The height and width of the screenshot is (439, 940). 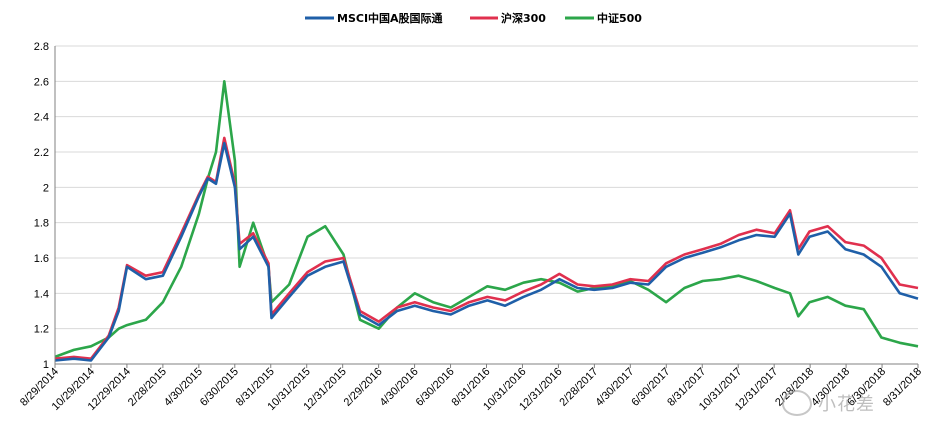 What do you see at coordinates (619, 18) in the screenshot?
I see `legend-label-zz500: 中证500` at bounding box center [619, 18].